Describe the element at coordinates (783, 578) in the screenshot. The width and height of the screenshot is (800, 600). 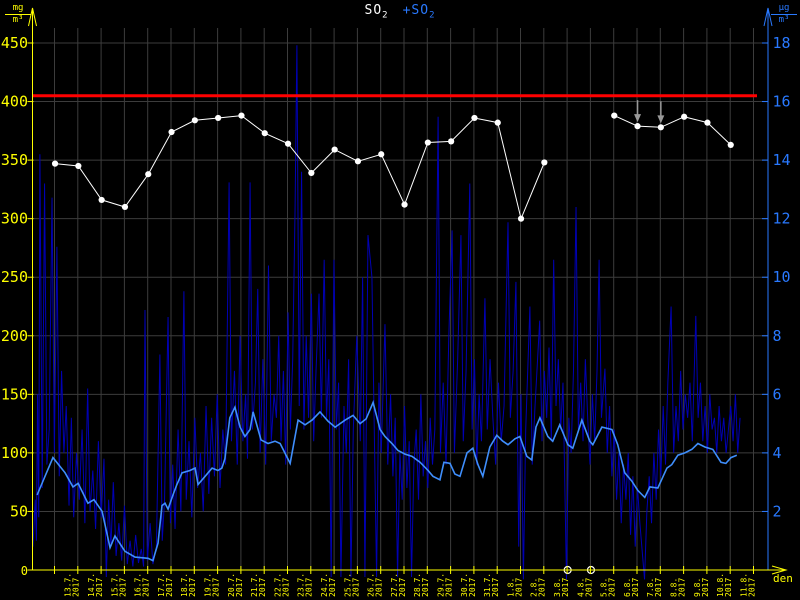
I see `x-axis-unit-label: den` at that location.